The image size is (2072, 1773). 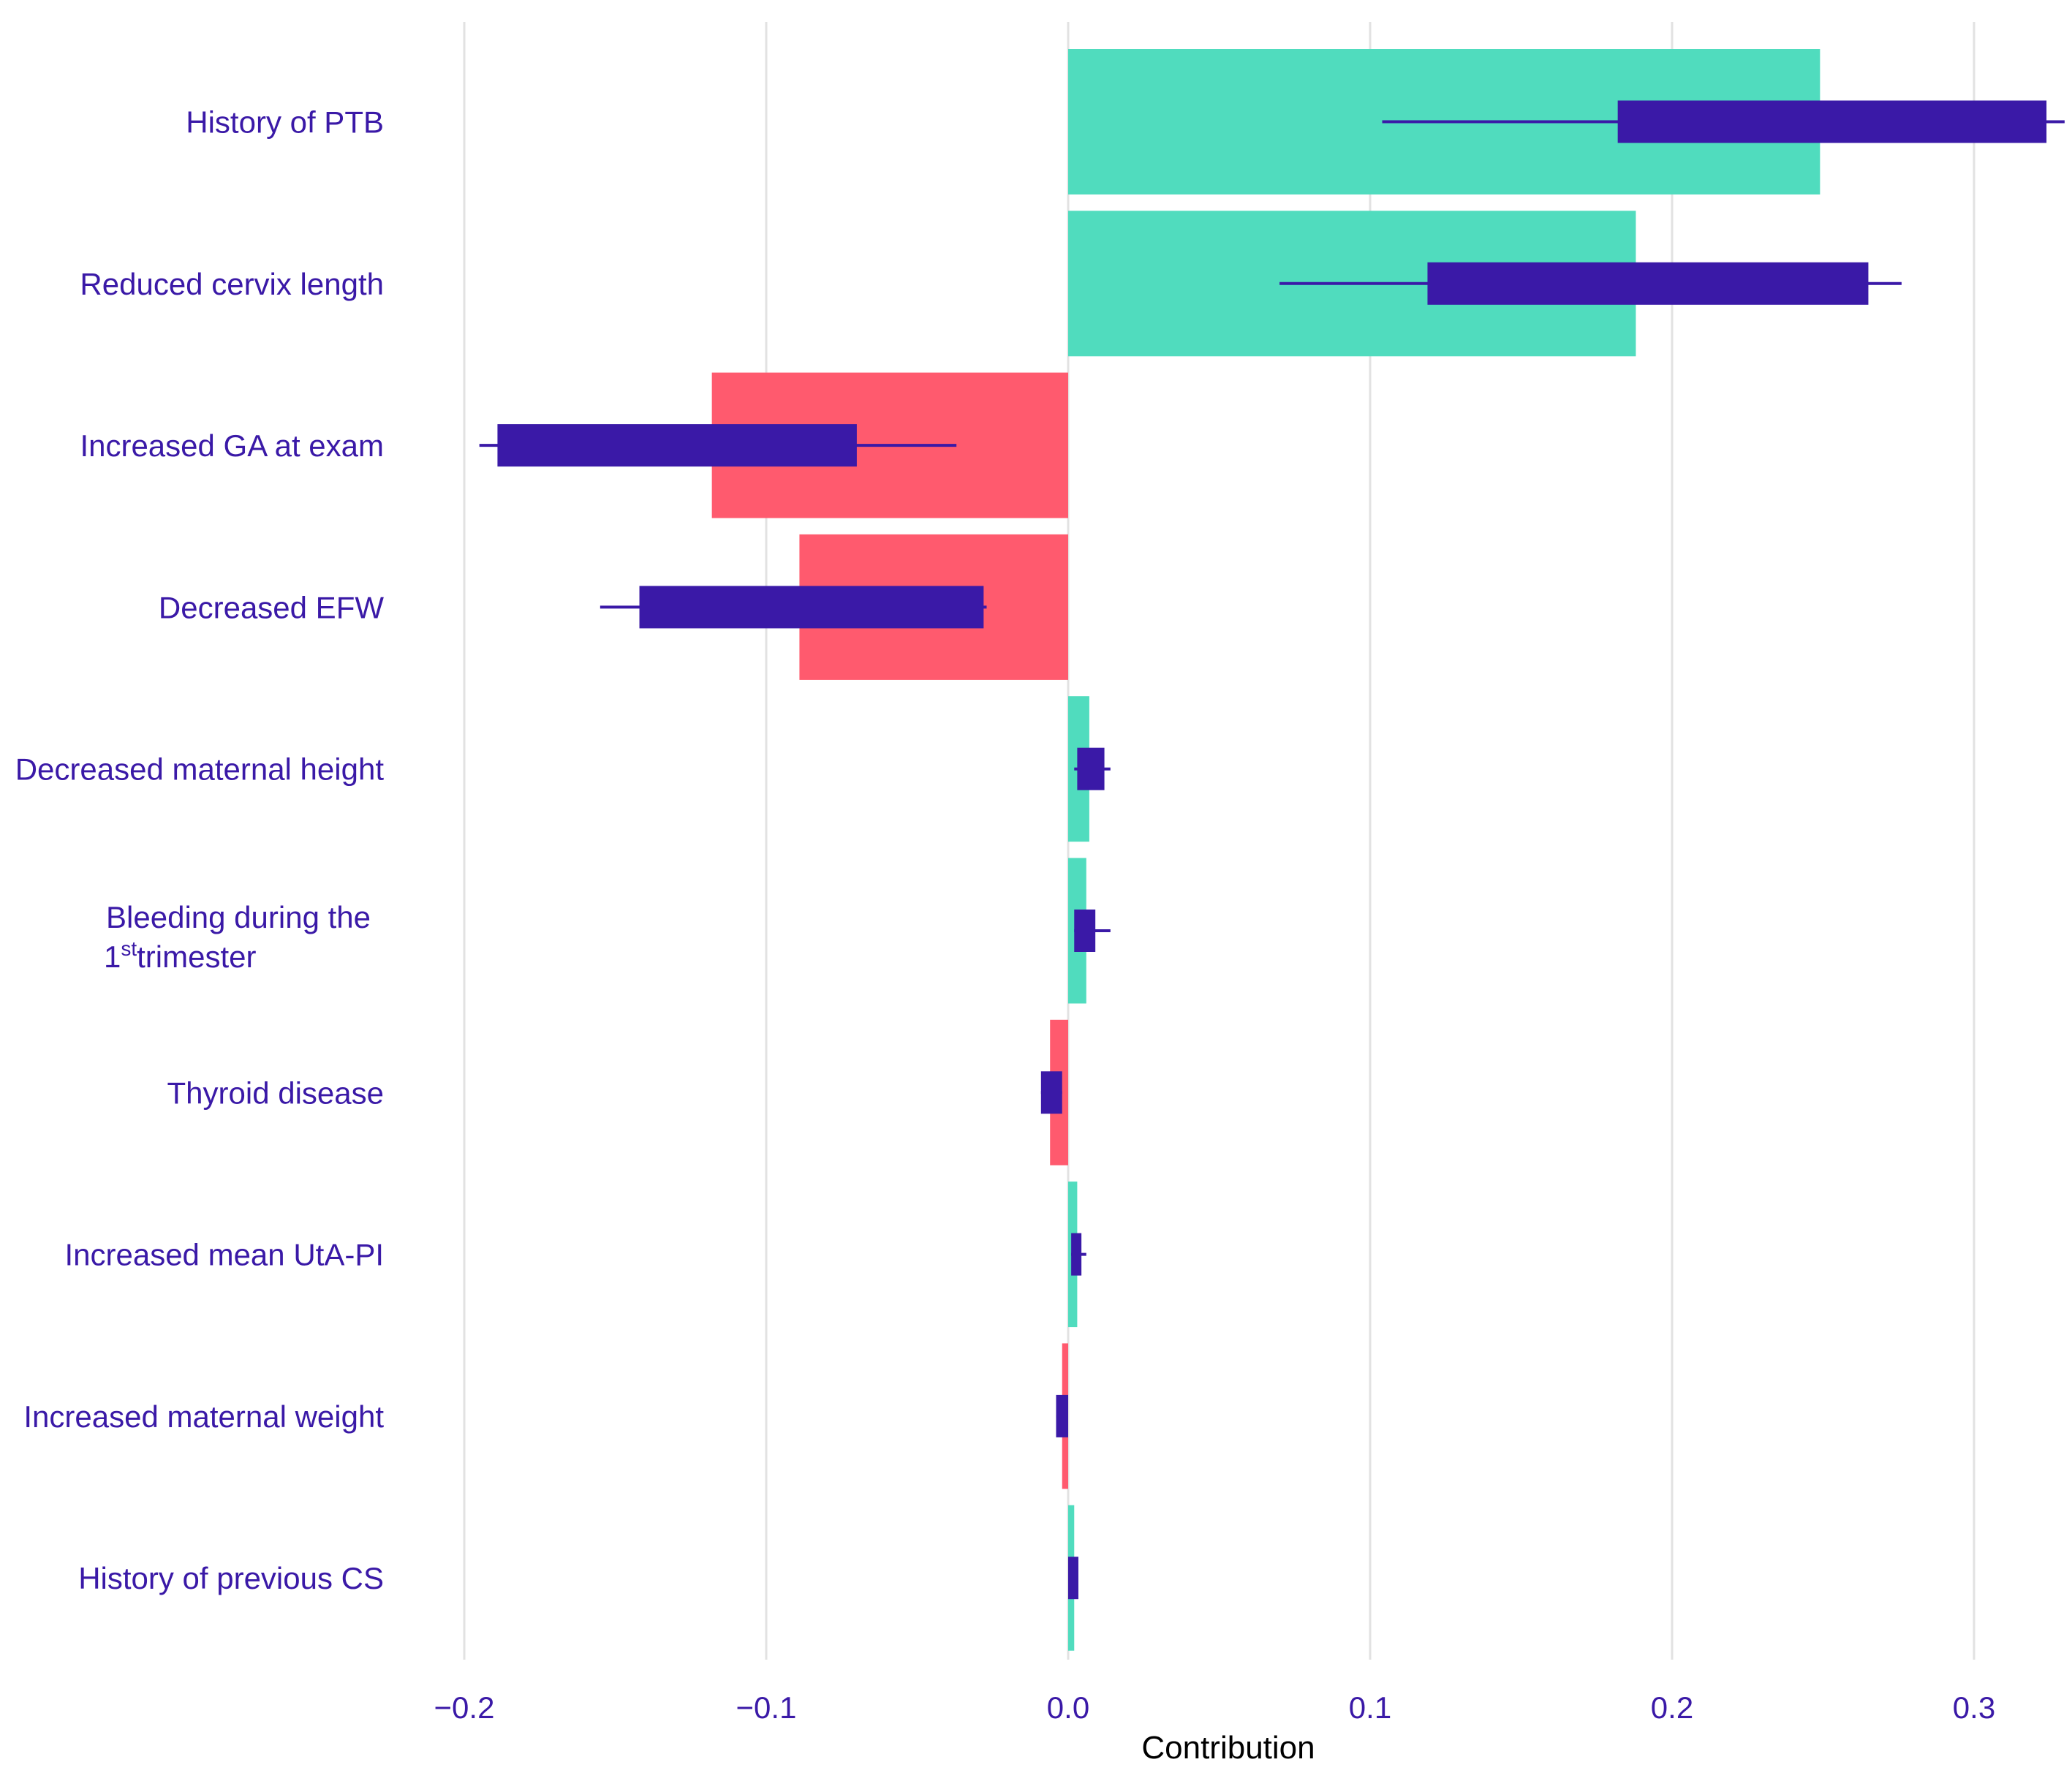 I want to click on y-category-label: Increased maternal weight, so click(x=204, y=1416).